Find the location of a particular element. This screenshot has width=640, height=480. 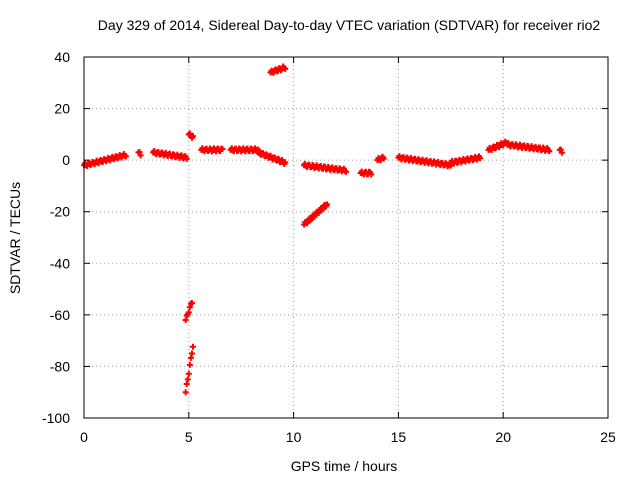

y-tick-label: 20 is located at coordinates (62, 109).